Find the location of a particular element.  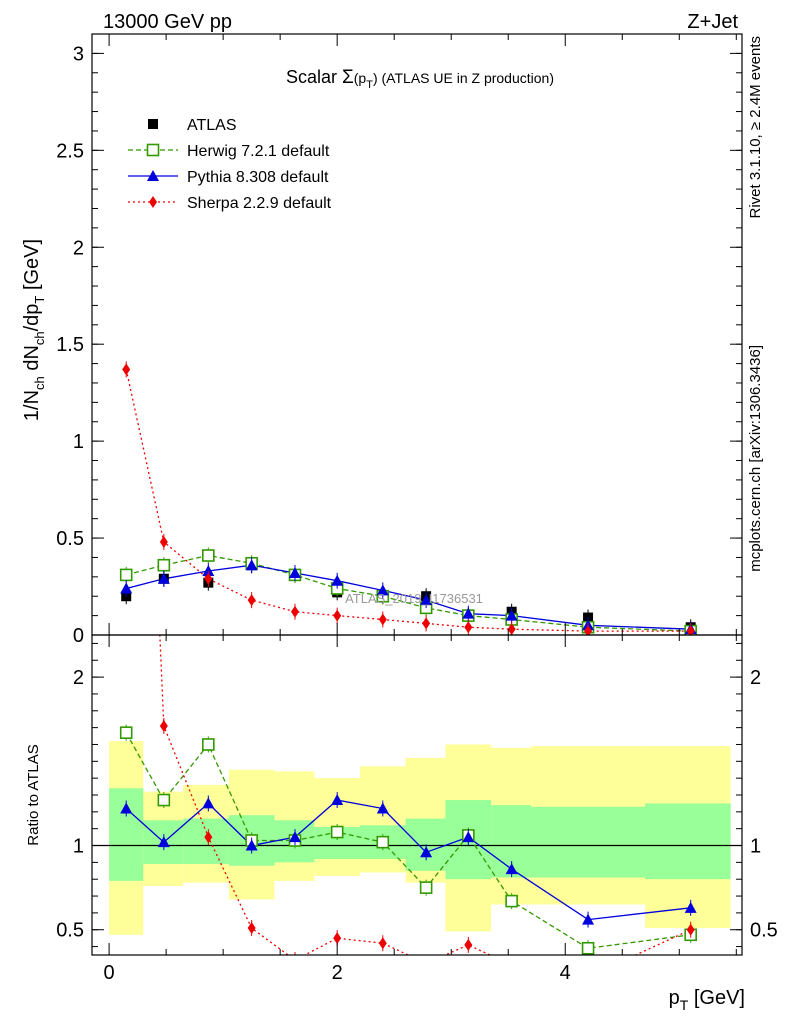

x-axis-title: pT [GeV] is located at coordinates (707, 1000).